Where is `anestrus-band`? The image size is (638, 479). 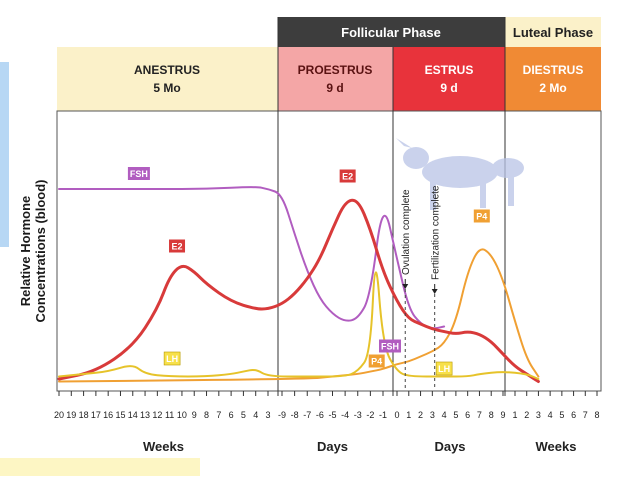
anestrus-band is located at coordinates (167, 79).